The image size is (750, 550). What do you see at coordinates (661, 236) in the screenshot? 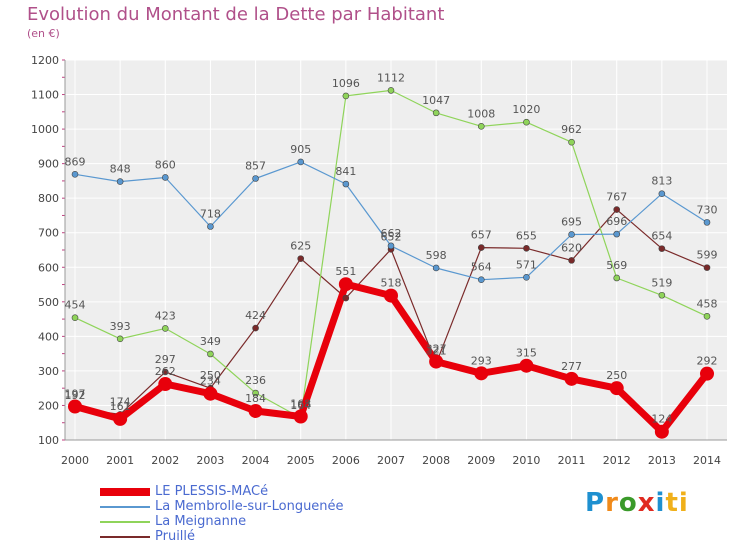
I see `data-label: 654` at bounding box center [661, 236].